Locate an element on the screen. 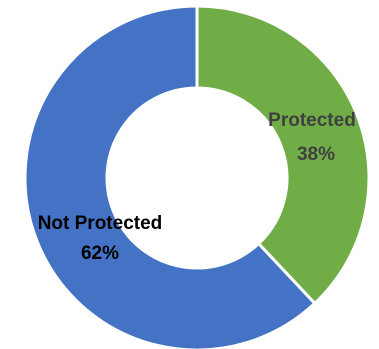  slice-value-protected: 38% is located at coordinates (316, 154).